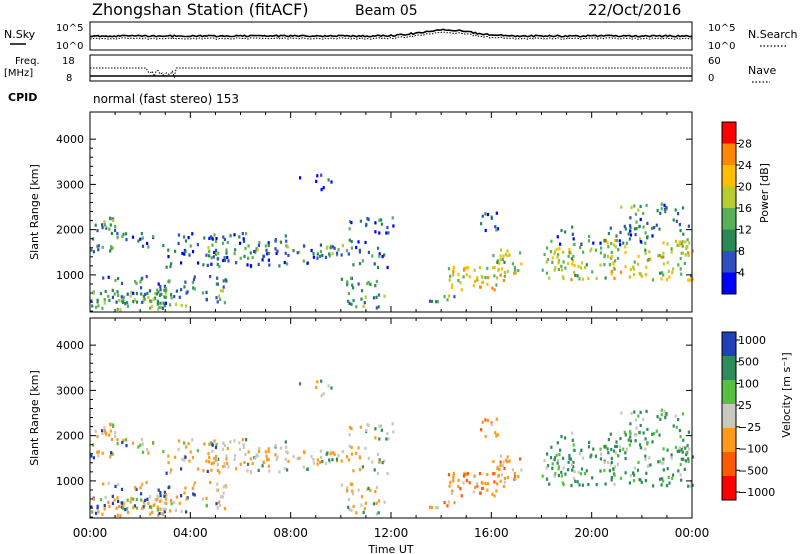 The height and width of the screenshot is (554, 800). I want to click on y-tick-label: 4000, so click(70, 139).